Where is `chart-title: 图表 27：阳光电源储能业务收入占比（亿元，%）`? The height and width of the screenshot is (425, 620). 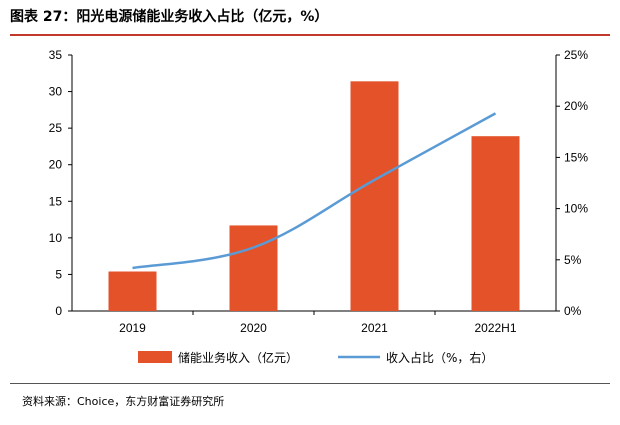
chart-title: 图表 27：阳光电源储能业务收入占比（亿元，%） is located at coordinates (169, 17).